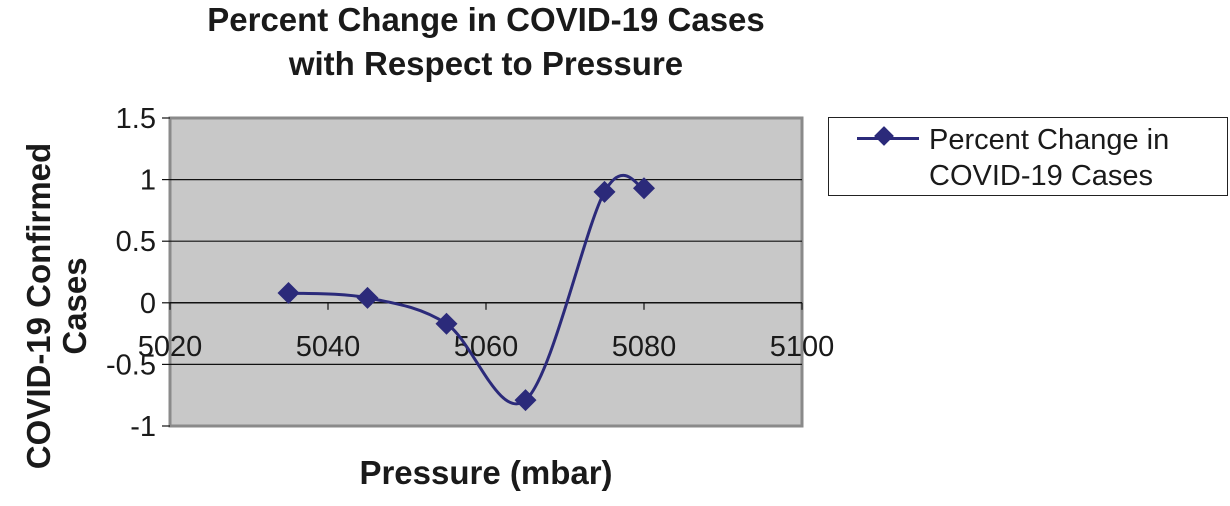 The image size is (1230, 506). I want to click on legend-series-label: Percent Change in COVID-19 Cases, so click(1049, 158).